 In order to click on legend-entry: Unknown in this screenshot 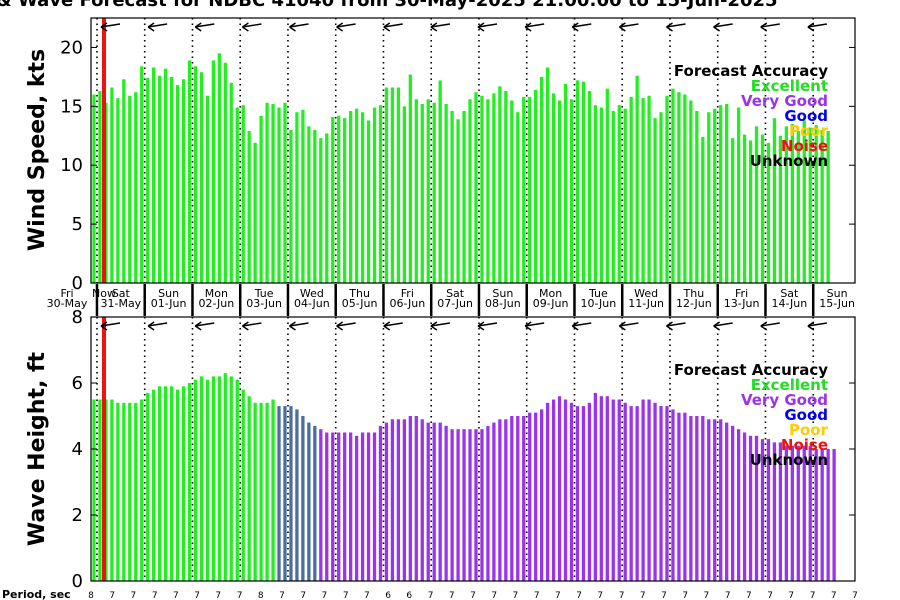, I will do `click(789, 161)`.